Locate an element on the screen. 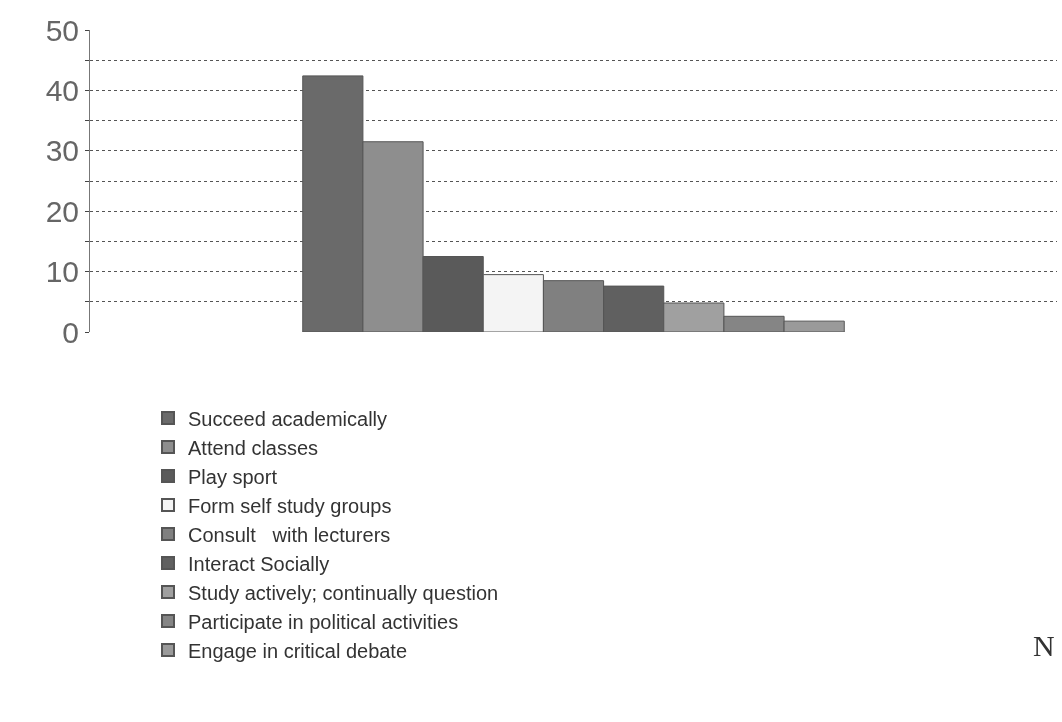 Image resolution: width=1062 pixels, height=722 pixels. y-tick-label: 0 is located at coordinates (70, 332).